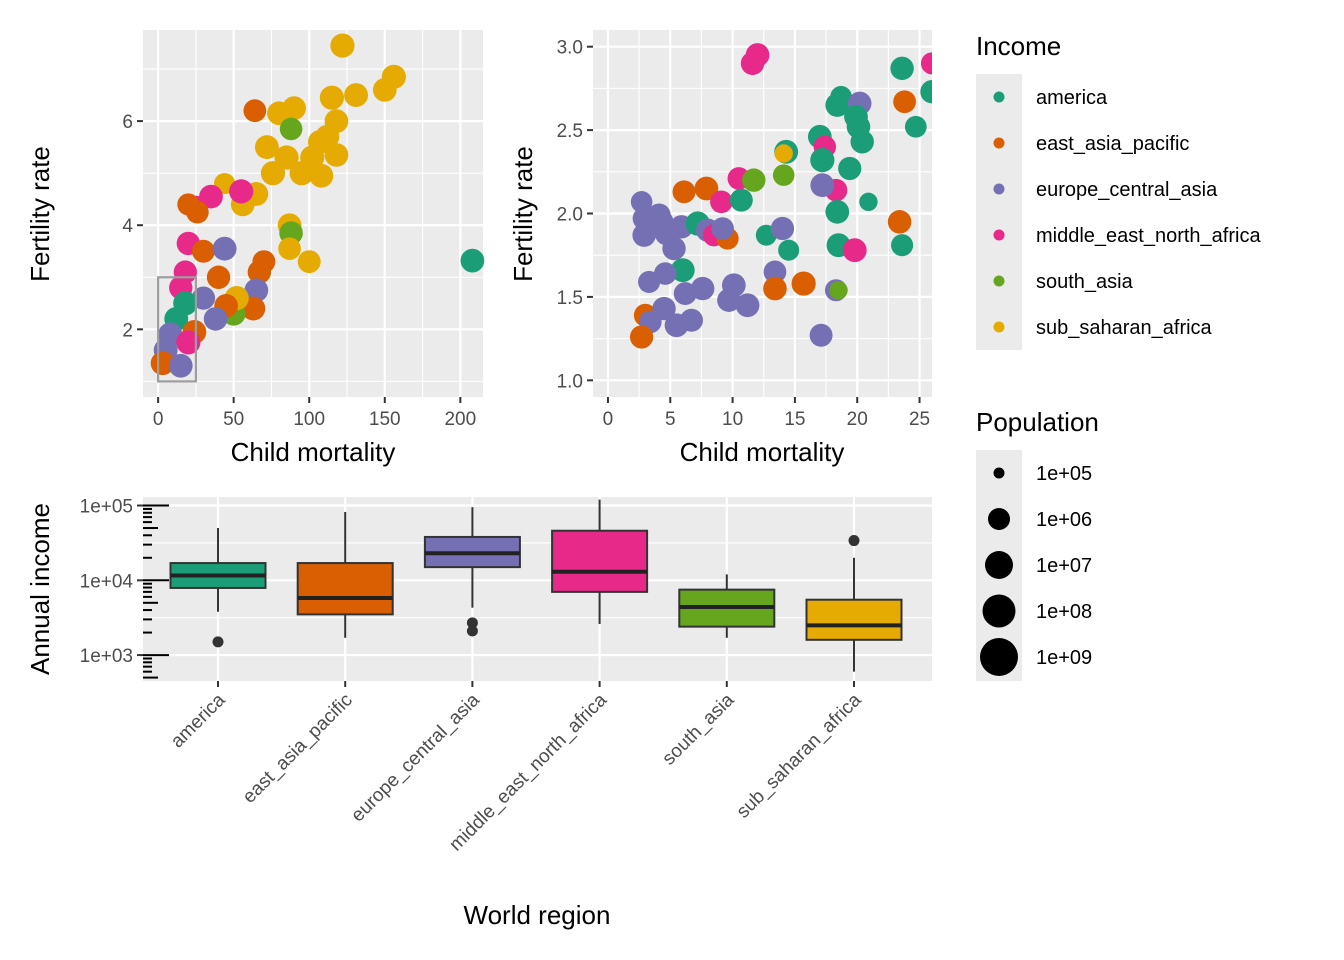  What do you see at coordinates (1064, 474) in the screenshot?
I see `population-legend-label: 1e+05` at bounding box center [1064, 474].